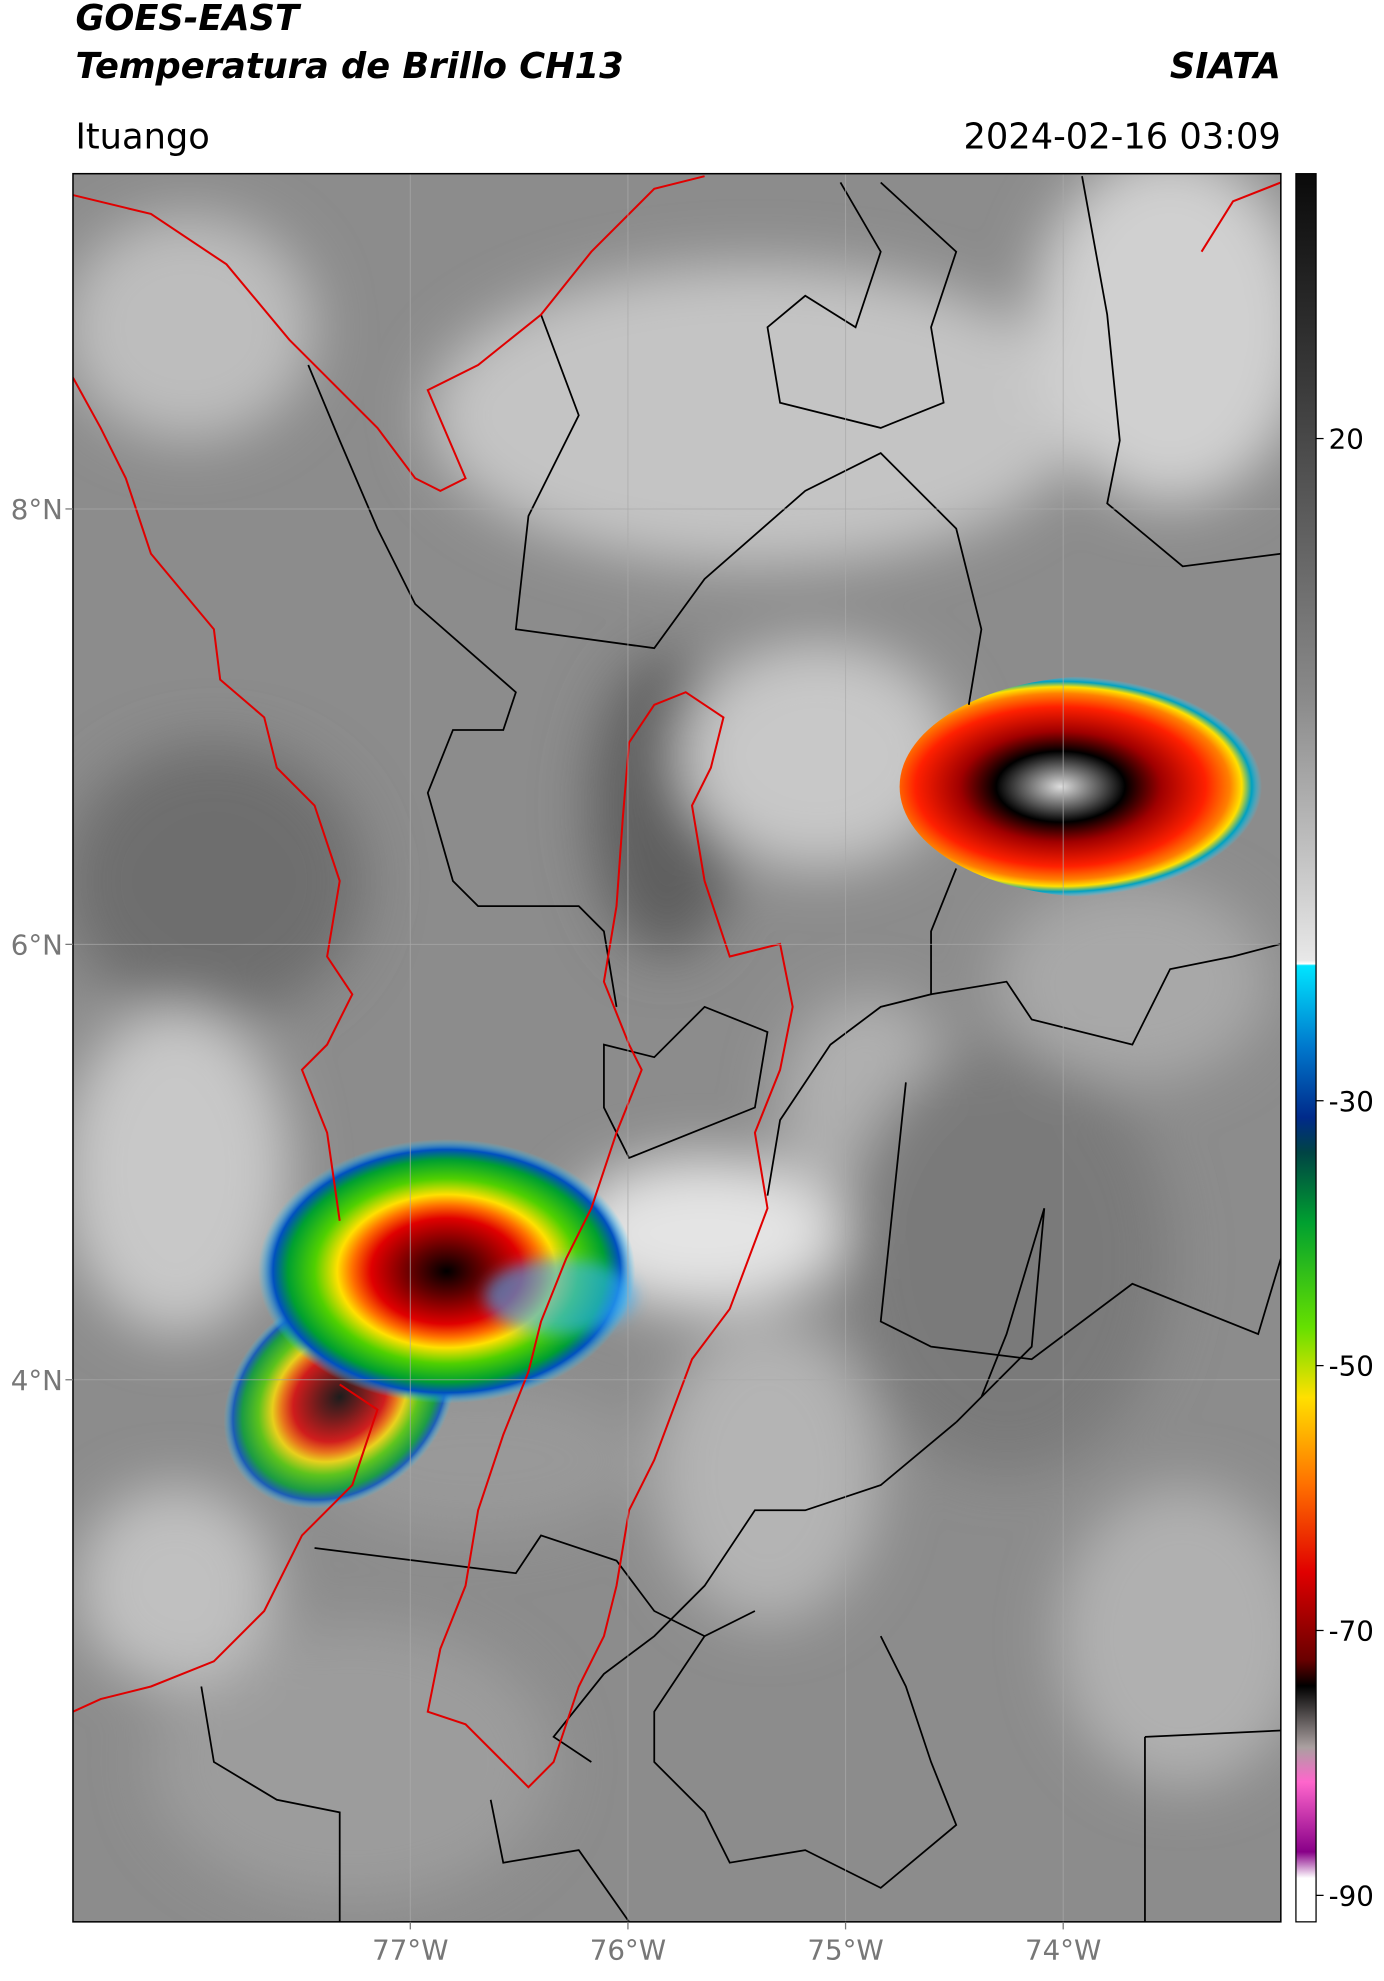 This screenshot has height=1981, width=1384. Describe the element at coordinates (410, 1950) in the screenshot. I see `x-tick-label: 77°W` at that location.